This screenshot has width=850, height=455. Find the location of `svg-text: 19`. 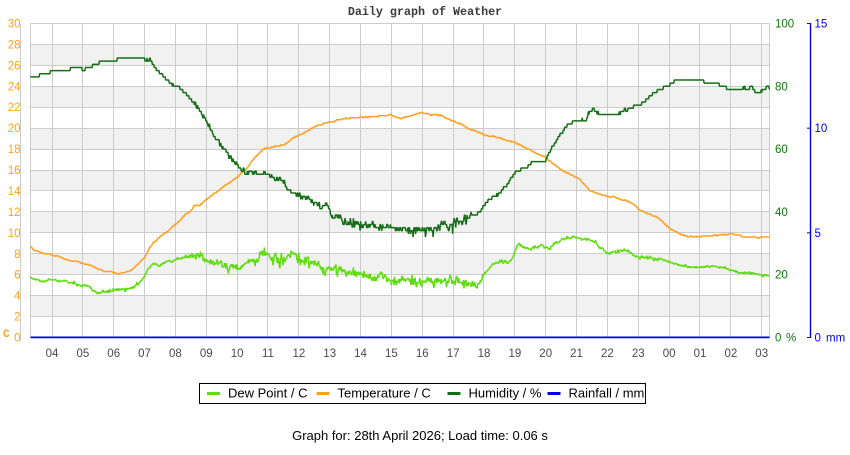

svg-text: 19 is located at coordinates (514, 354).